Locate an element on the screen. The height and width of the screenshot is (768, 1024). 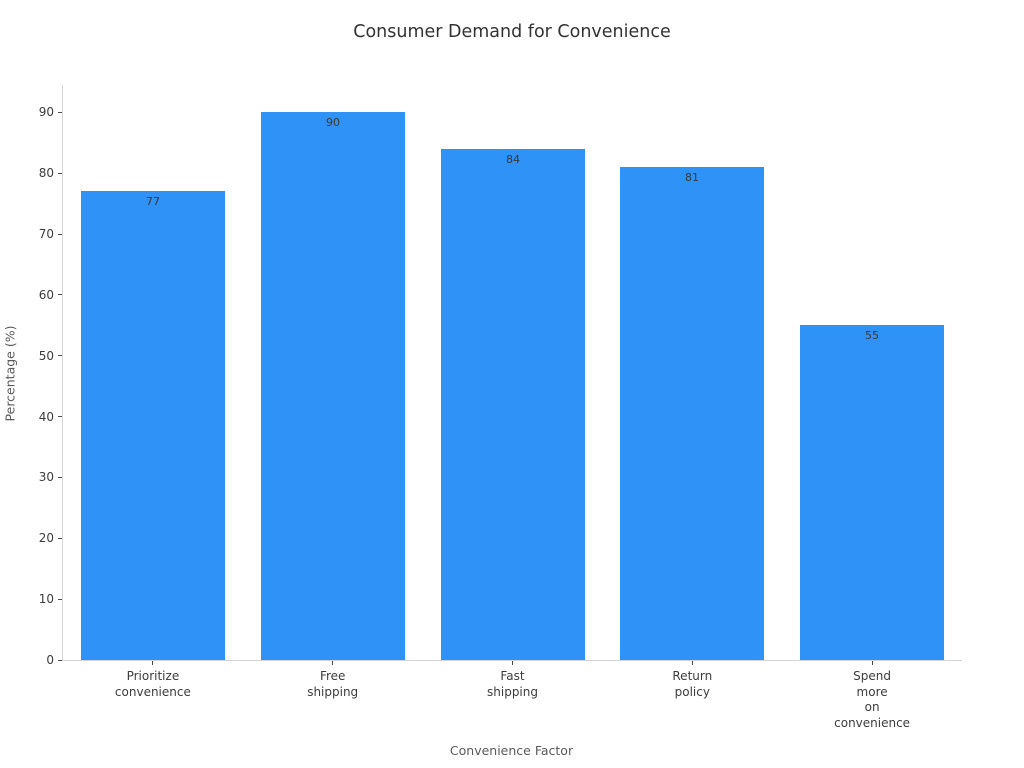
y-tick-label: 30 is located at coordinates (46, 477).